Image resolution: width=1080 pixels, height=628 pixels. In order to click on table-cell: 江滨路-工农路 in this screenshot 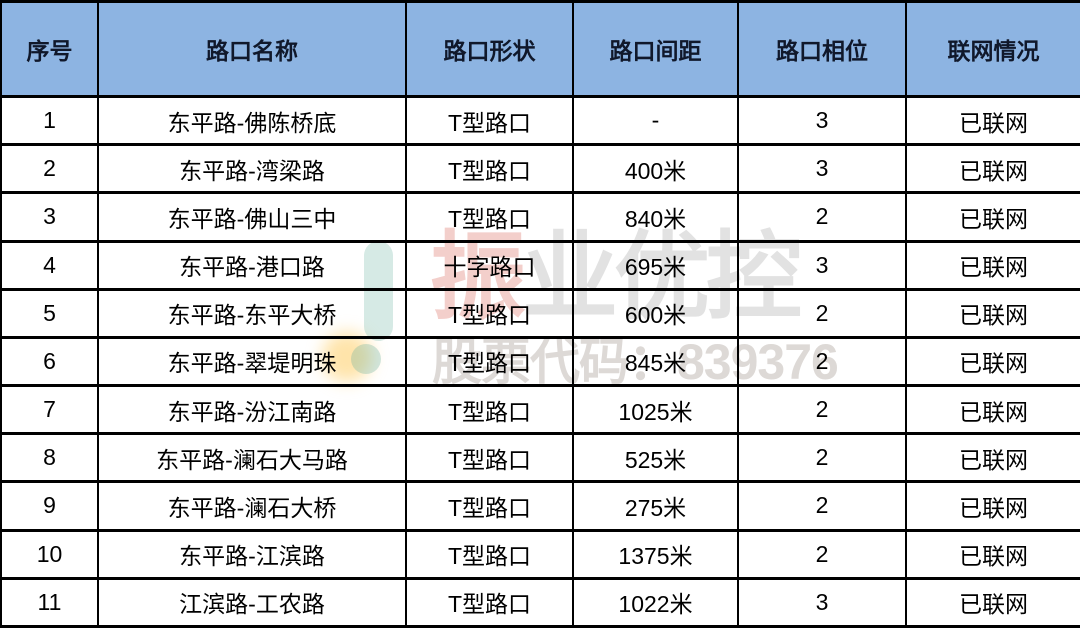, I will do `click(252, 602)`.